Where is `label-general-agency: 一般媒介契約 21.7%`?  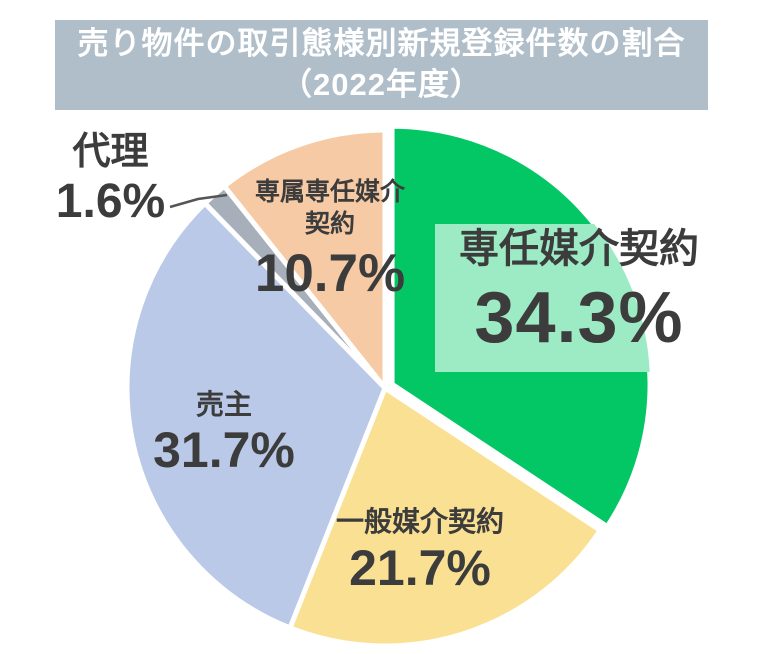
label-general-agency: 一般媒介契約 21.7% is located at coordinates (420, 549).